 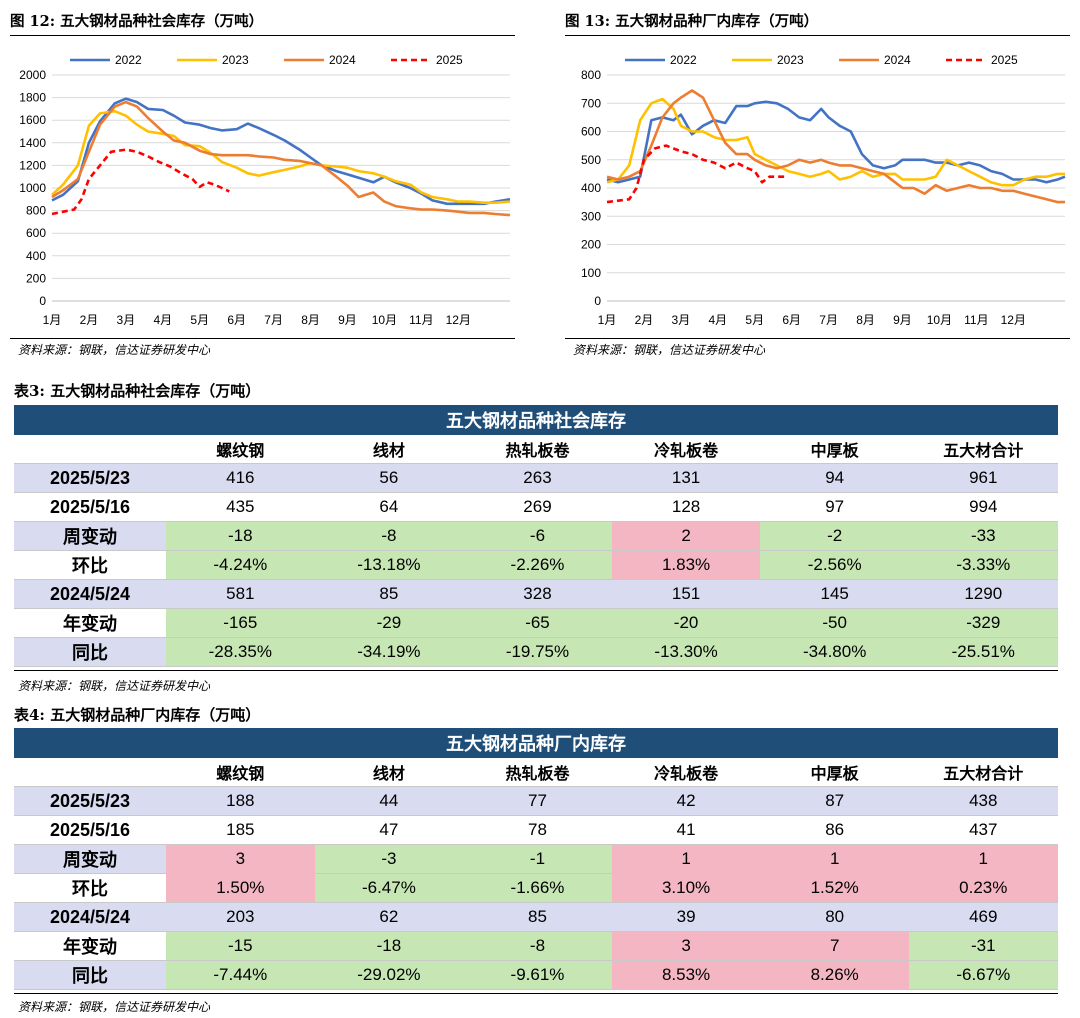 I want to click on table-cell: -4.24%, so click(x=240, y=565).